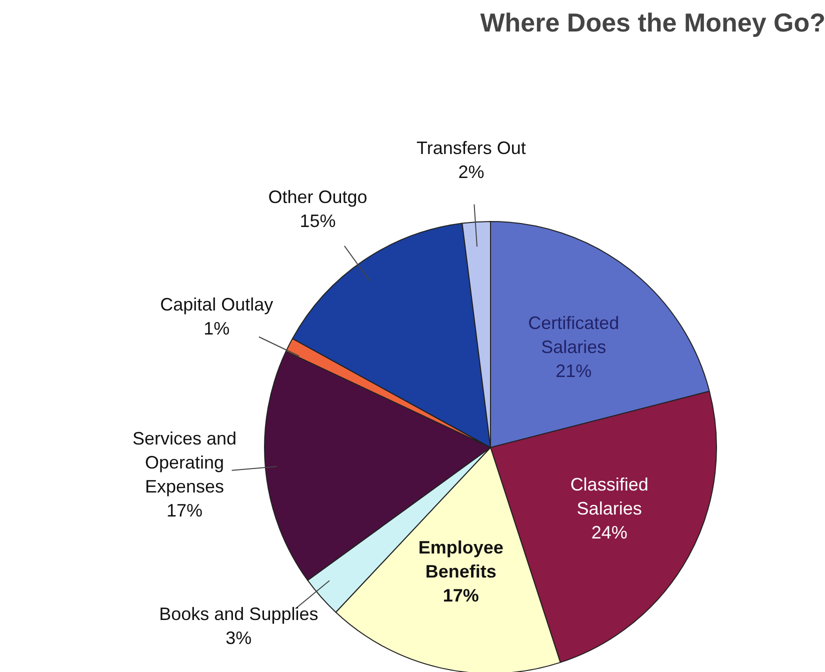  I want to click on data-label: 1%, so click(217, 328).